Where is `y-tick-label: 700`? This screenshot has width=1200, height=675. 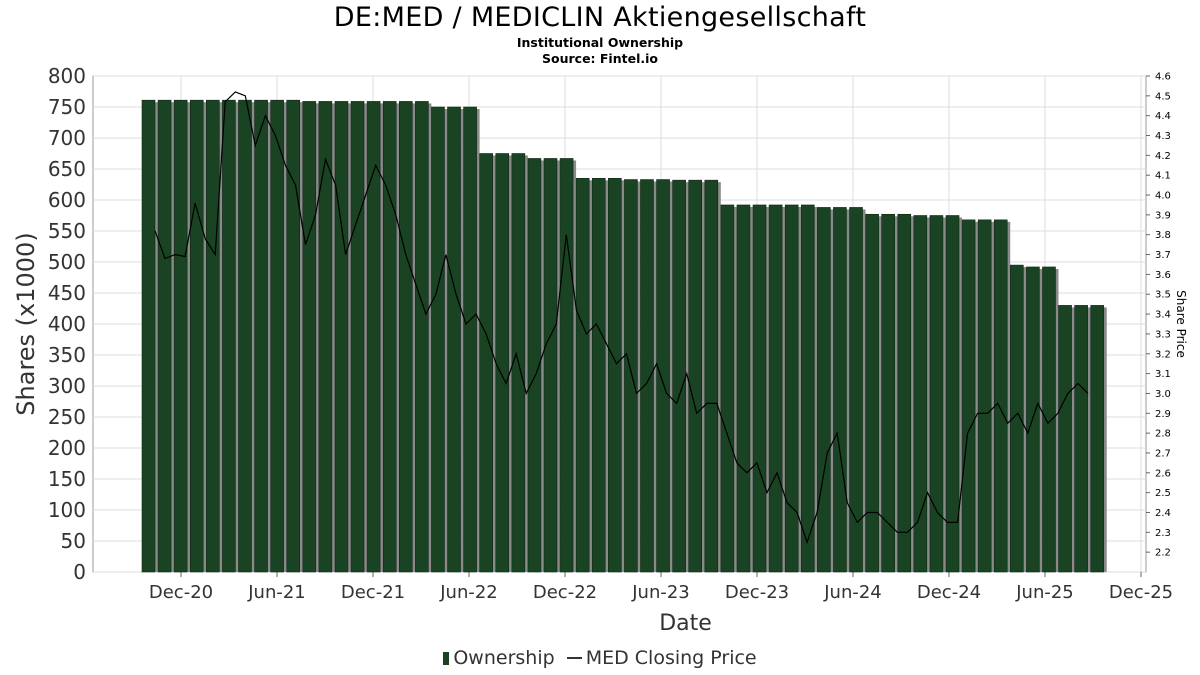
y-tick-label: 700 is located at coordinates (67, 138).